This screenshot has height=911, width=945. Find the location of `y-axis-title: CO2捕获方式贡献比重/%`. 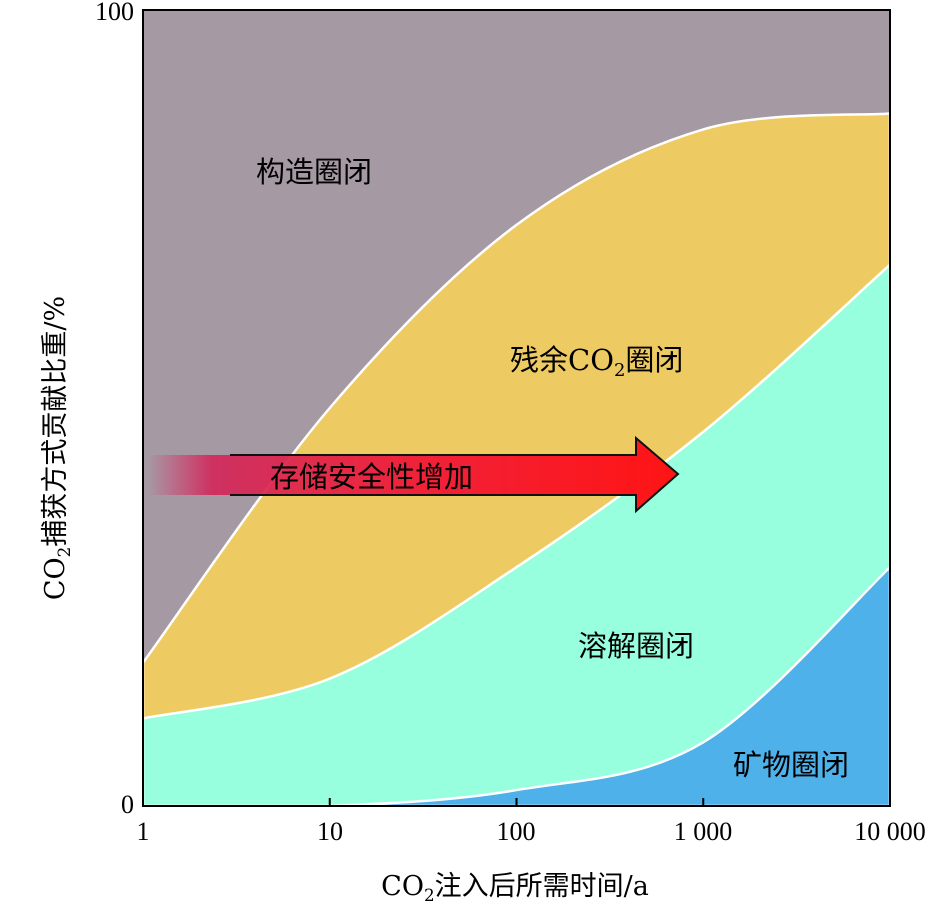

y-axis-title: CO2捕获方式贡献比重/% is located at coordinates (57, 448).